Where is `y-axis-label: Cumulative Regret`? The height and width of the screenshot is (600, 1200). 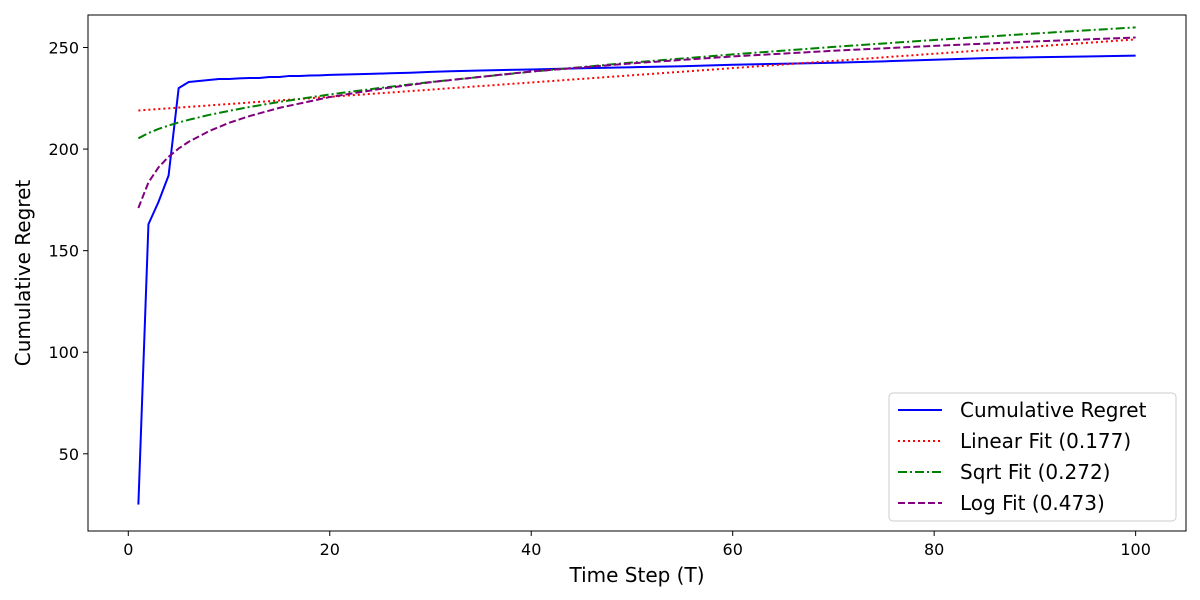 y-axis-label: Cumulative Regret is located at coordinates (23, 273).